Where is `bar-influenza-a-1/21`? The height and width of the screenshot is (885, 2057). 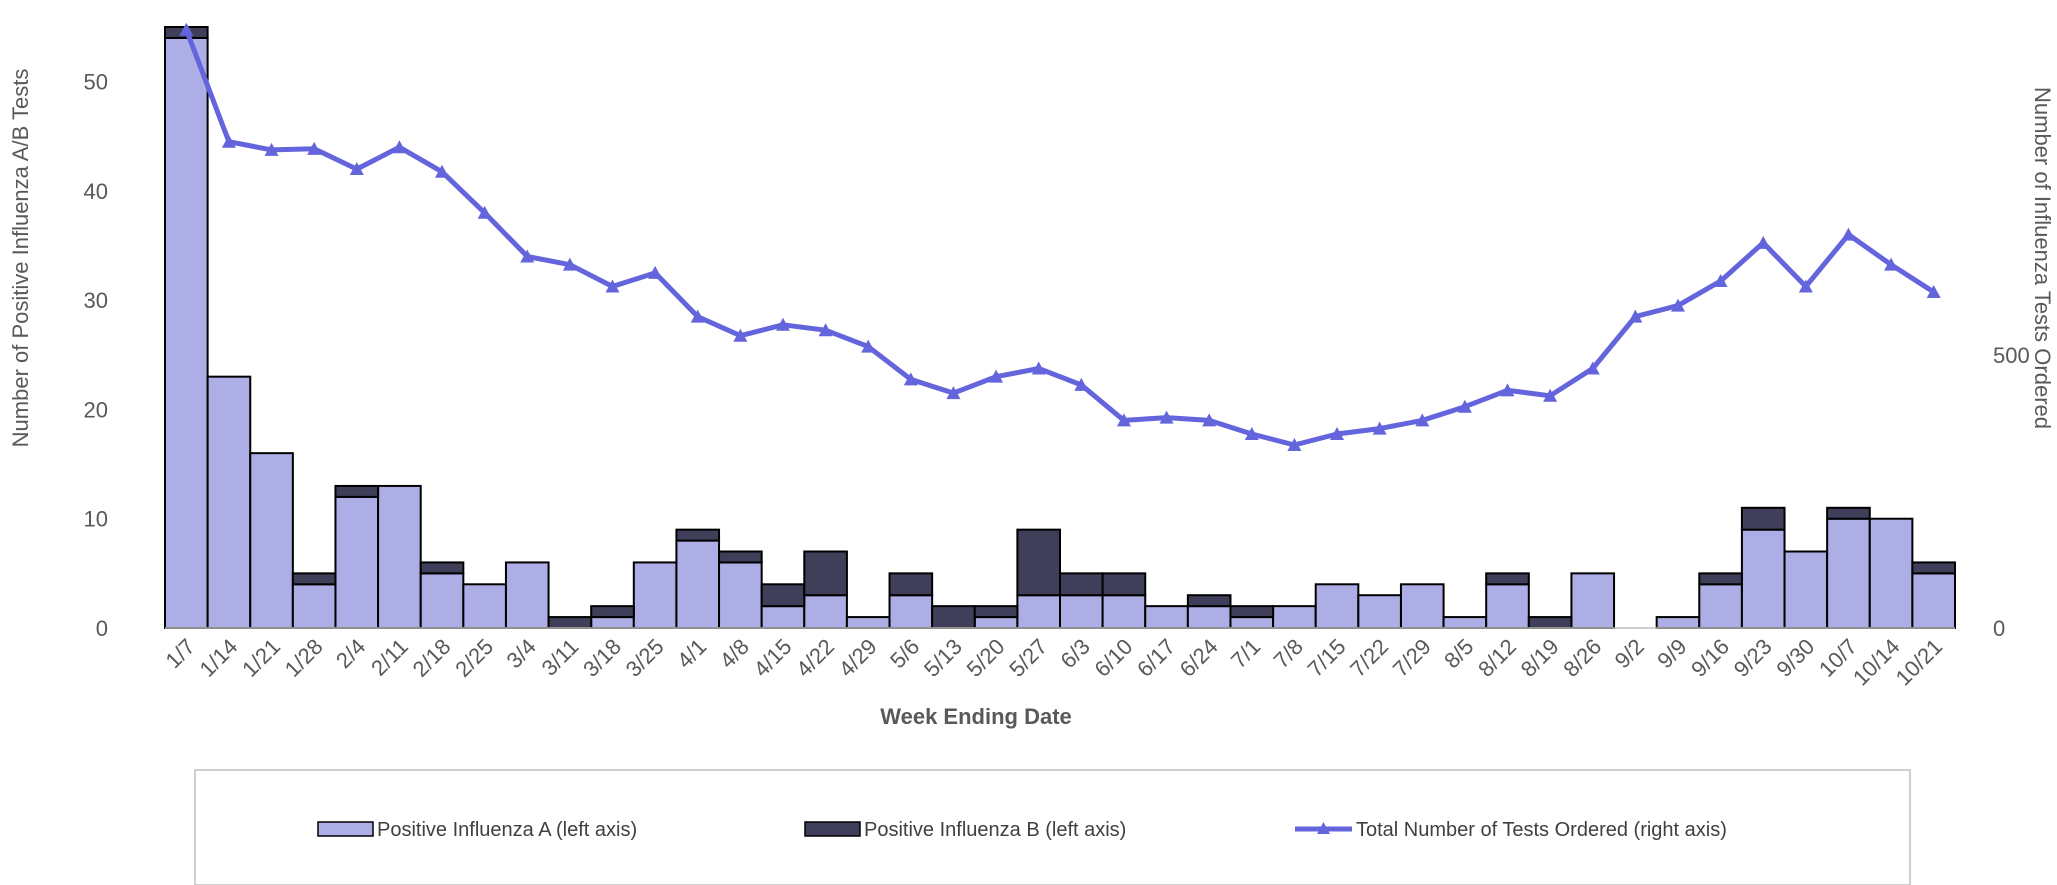
bar-influenza-a-1/21 is located at coordinates (271, 540).